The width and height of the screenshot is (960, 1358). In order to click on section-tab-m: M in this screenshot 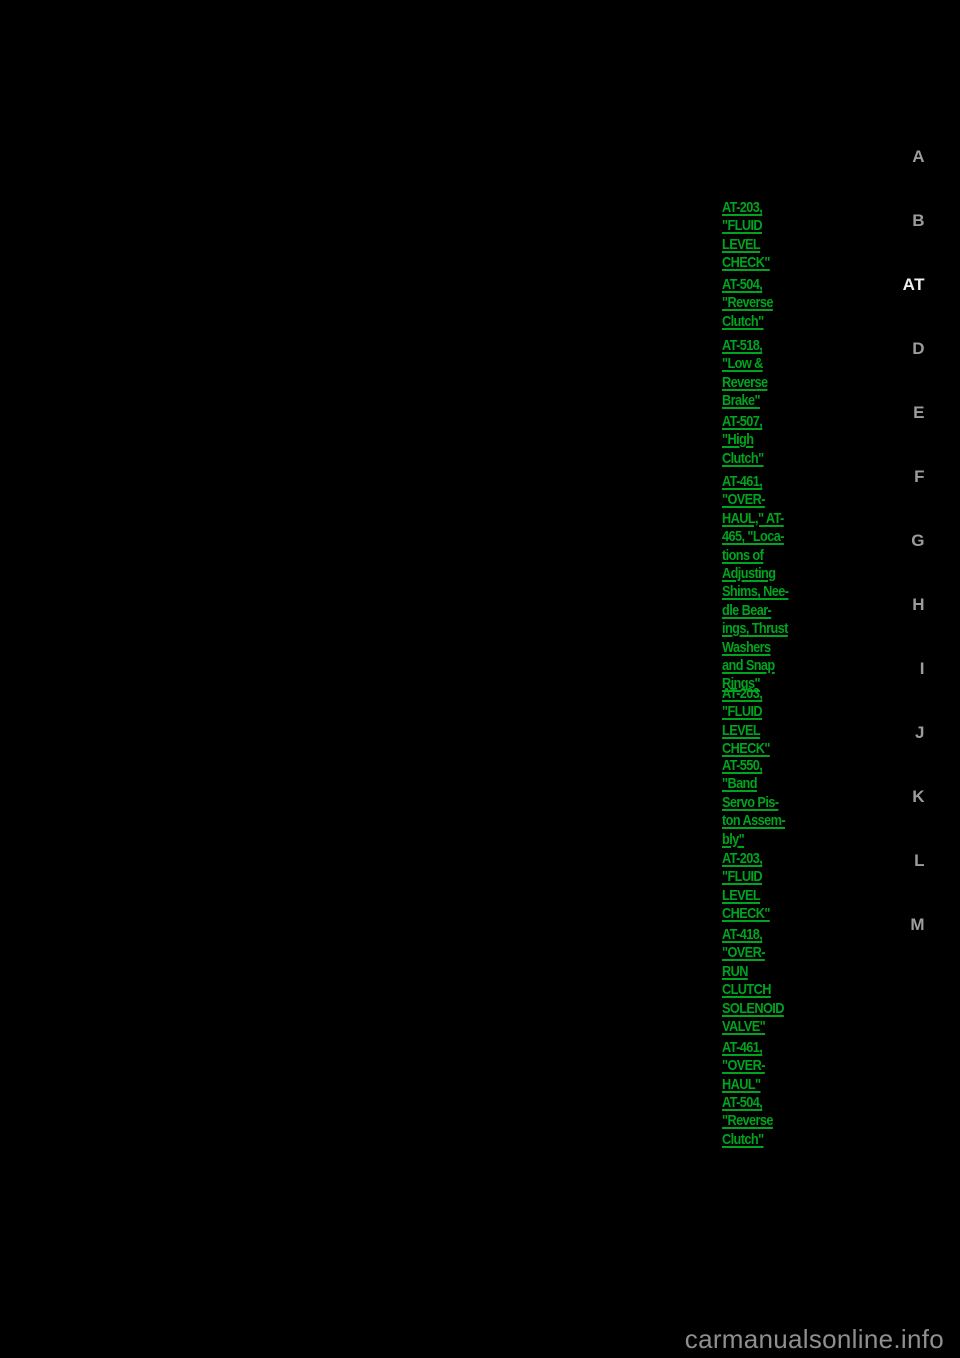, I will do `click(917, 924)`.